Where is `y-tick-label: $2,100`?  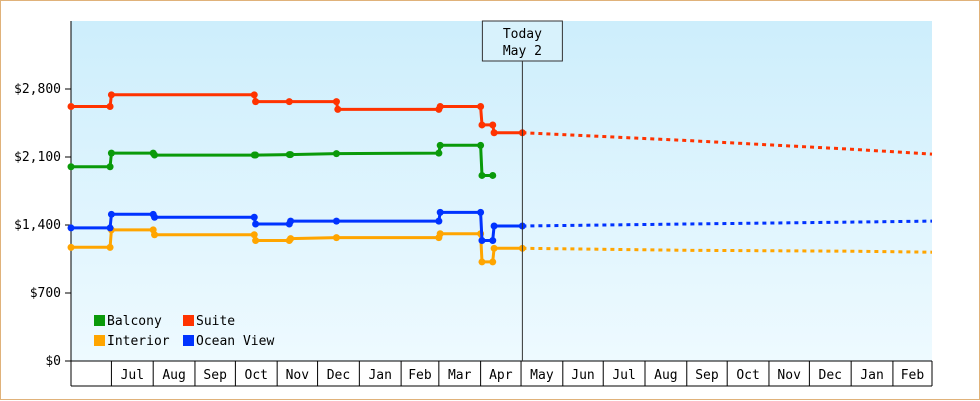
y-tick-label: $2,100 is located at coordinates (37, 157).